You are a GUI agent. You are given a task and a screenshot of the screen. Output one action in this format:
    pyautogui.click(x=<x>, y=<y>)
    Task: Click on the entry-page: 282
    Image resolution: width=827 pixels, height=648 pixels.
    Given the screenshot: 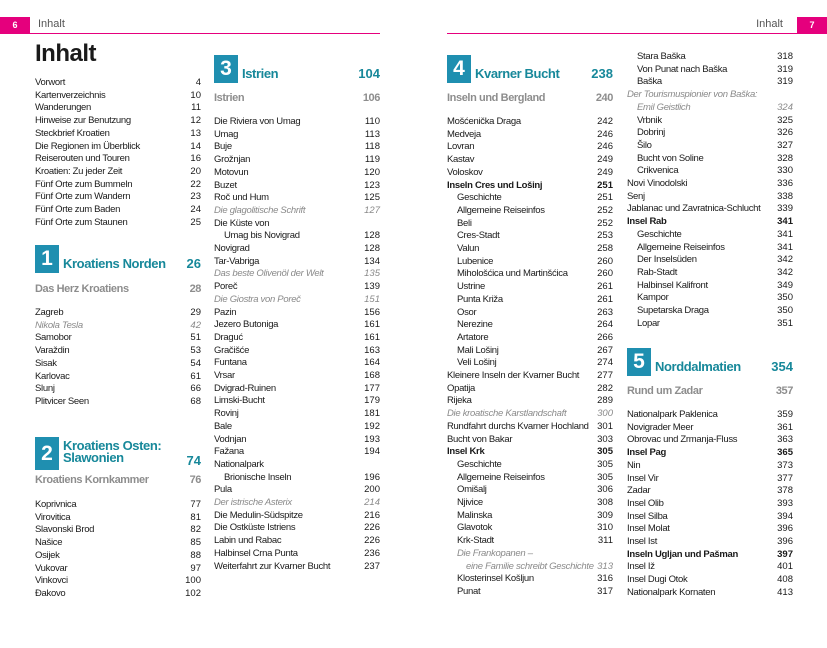 What is the action you would take?
    pyautogui.click(x=605, y=388)
    